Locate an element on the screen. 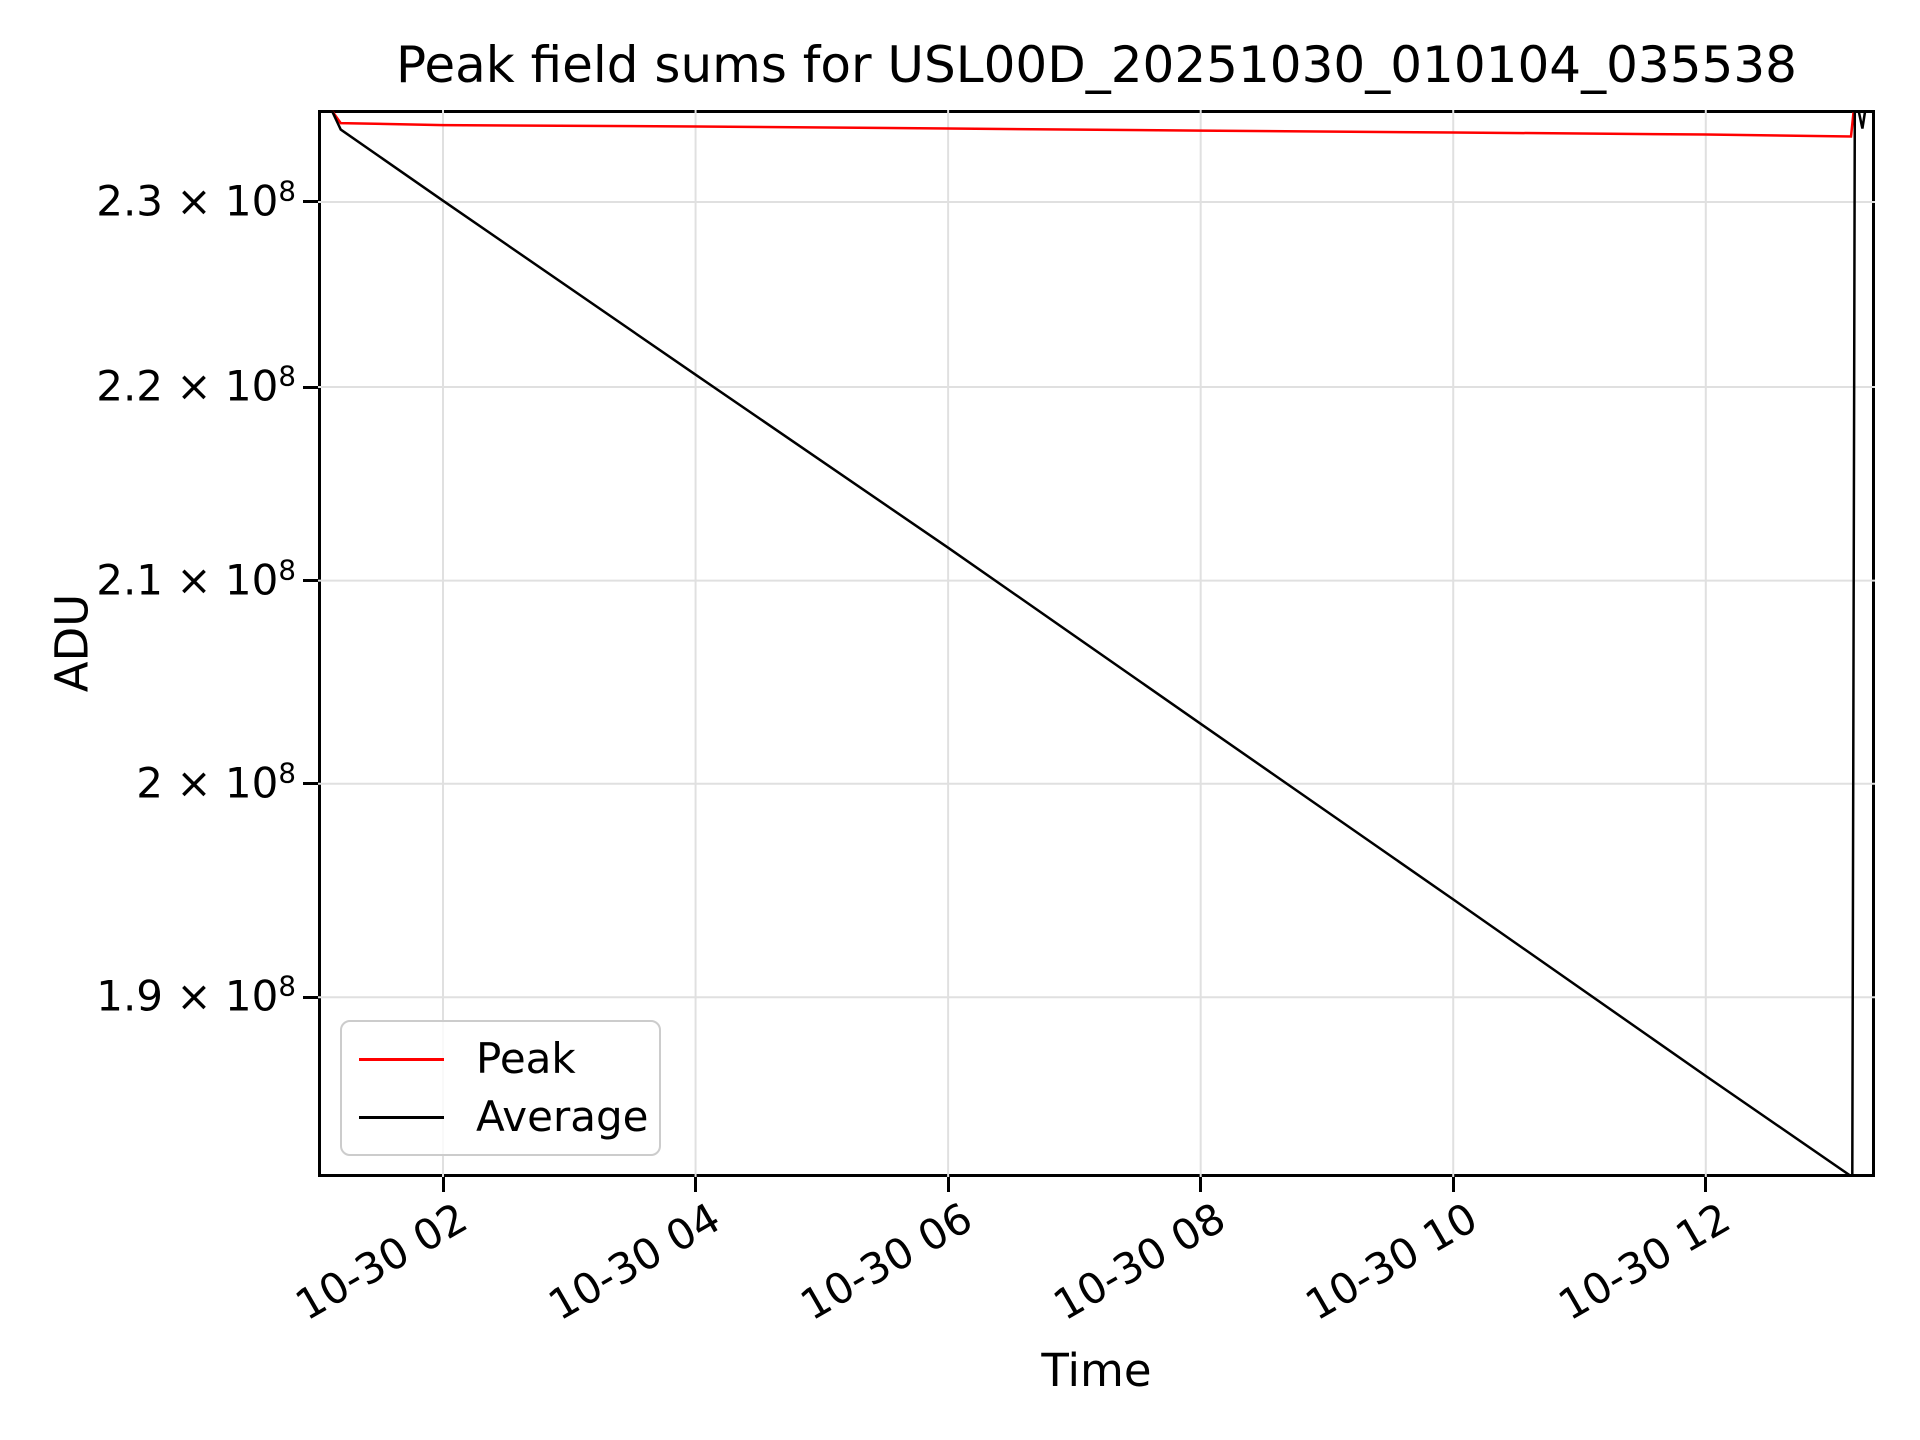 Image resolution: width=1920 pixels, height=1440 pixels. legend-label-peak: Peak is located at coordinates (526, 1058).